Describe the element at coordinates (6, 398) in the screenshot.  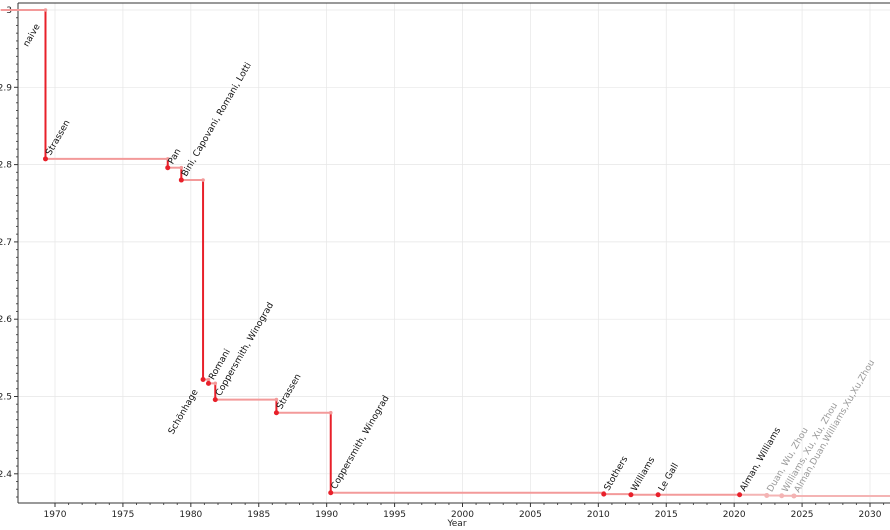
I see `y-tick-label: 2.5` at that location.